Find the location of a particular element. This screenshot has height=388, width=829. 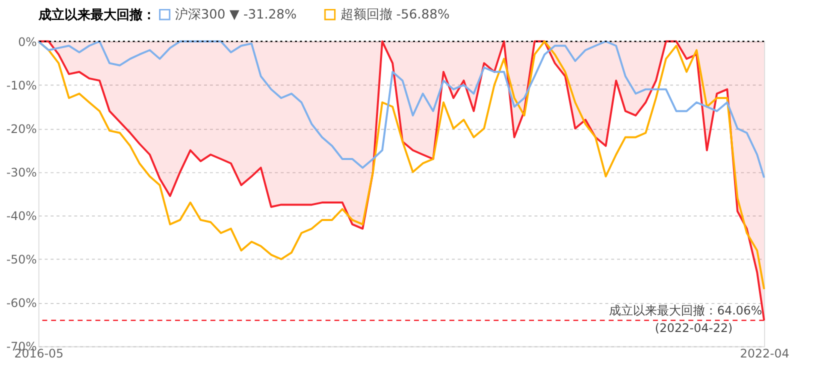

x-tick-label: 2022-04 is located at coordinates (765, 353).